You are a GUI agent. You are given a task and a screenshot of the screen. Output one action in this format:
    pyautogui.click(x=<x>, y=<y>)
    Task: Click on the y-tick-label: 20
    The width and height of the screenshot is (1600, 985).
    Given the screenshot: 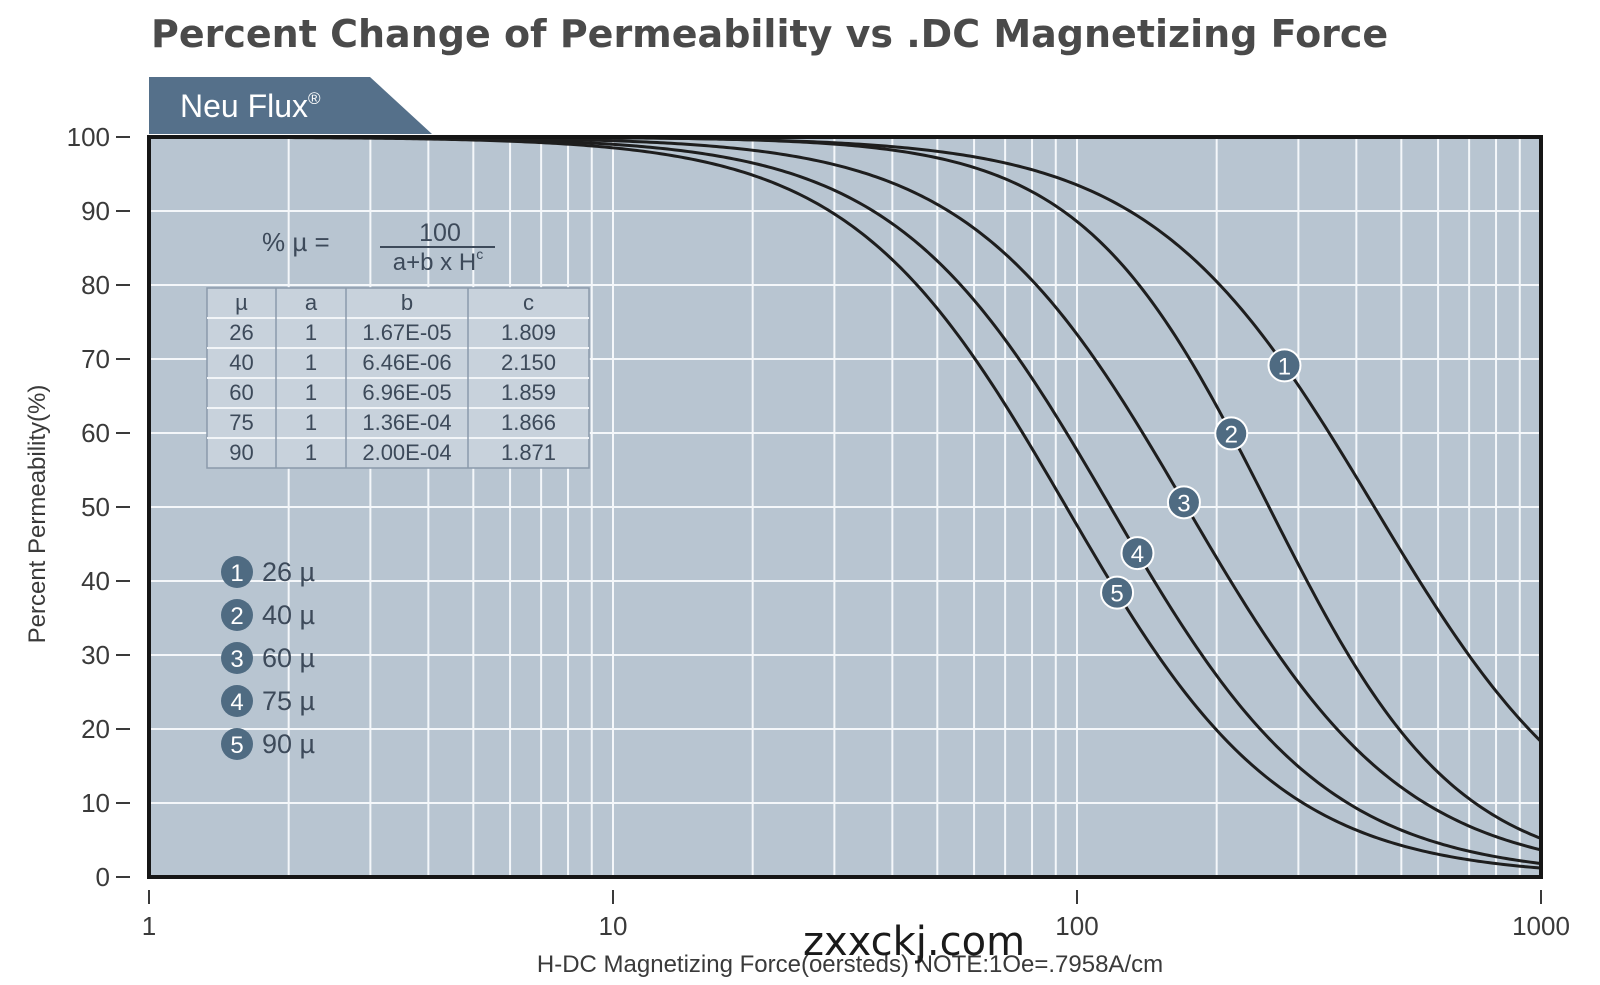 What is the action you would take?
    pyautogui.click(x=95, y=729)
    